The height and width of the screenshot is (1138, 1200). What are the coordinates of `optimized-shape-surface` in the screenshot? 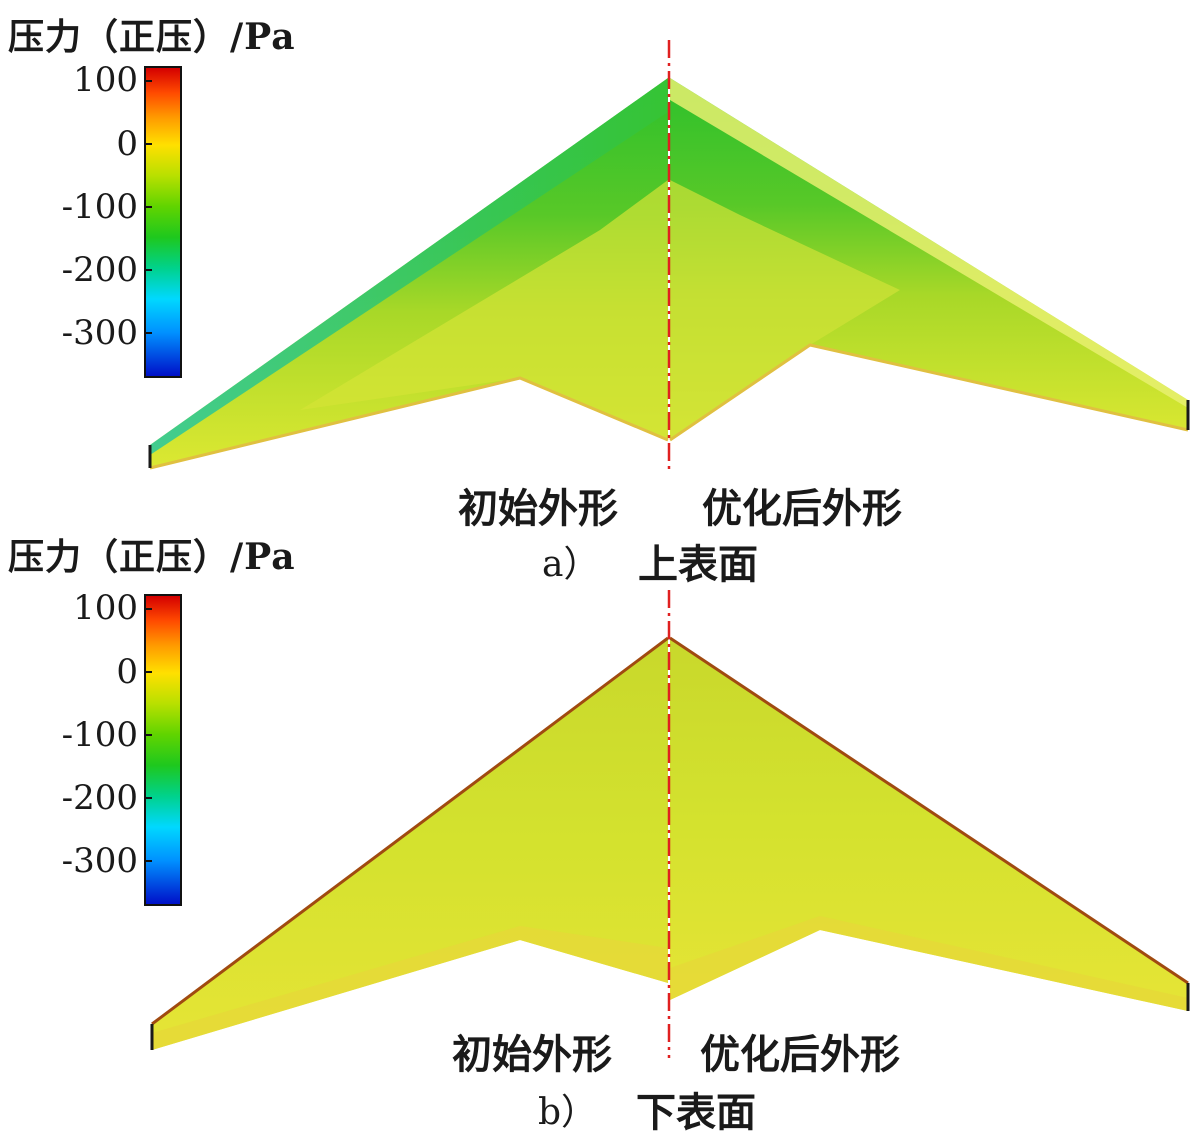 It's located at (929, 824).